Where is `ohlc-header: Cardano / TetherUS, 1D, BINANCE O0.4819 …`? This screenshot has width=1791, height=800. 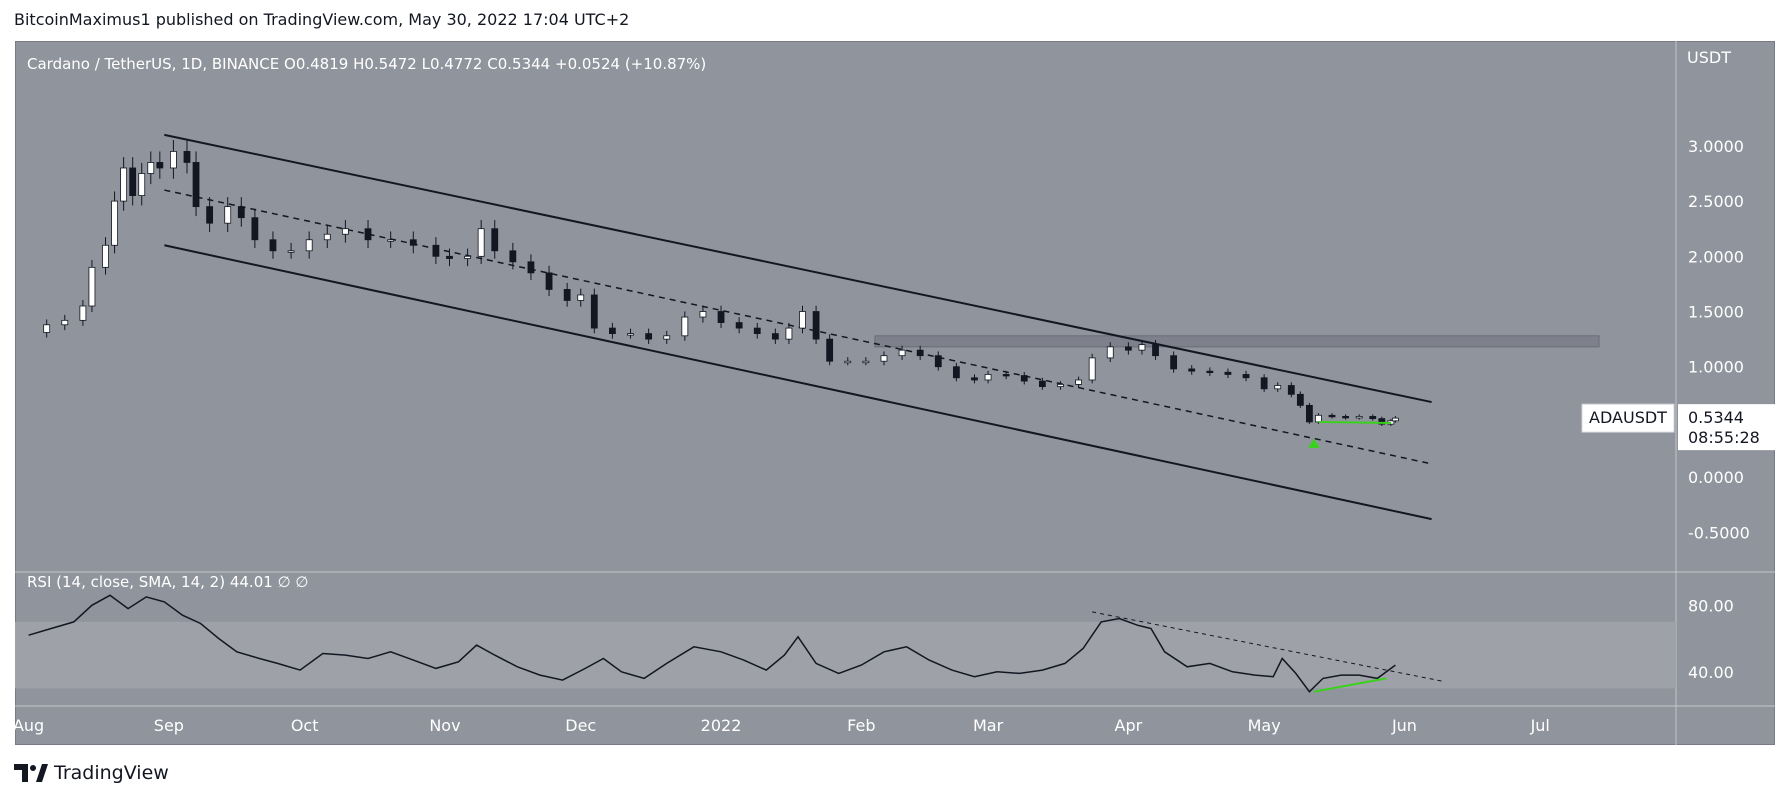 ohlc-header: Cardano / TetherUS, 1D, BINANCE O0.4819 … is located at coordinates (366, 64).